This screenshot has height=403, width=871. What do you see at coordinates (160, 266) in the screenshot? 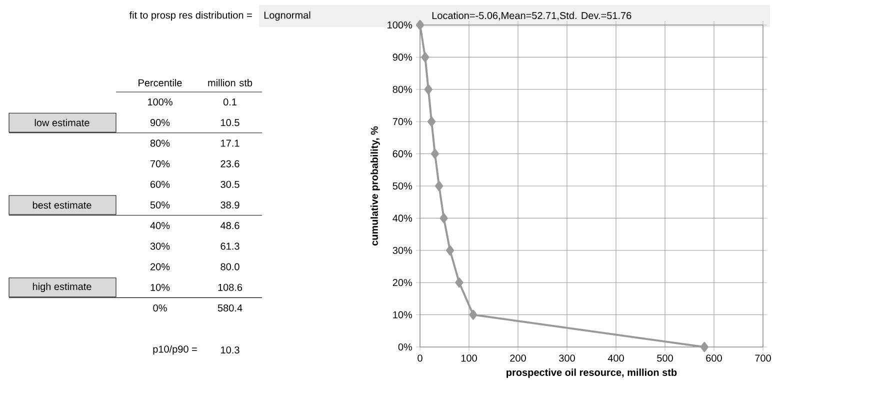
I see `text: 20%` at bounding box center [160, 266].